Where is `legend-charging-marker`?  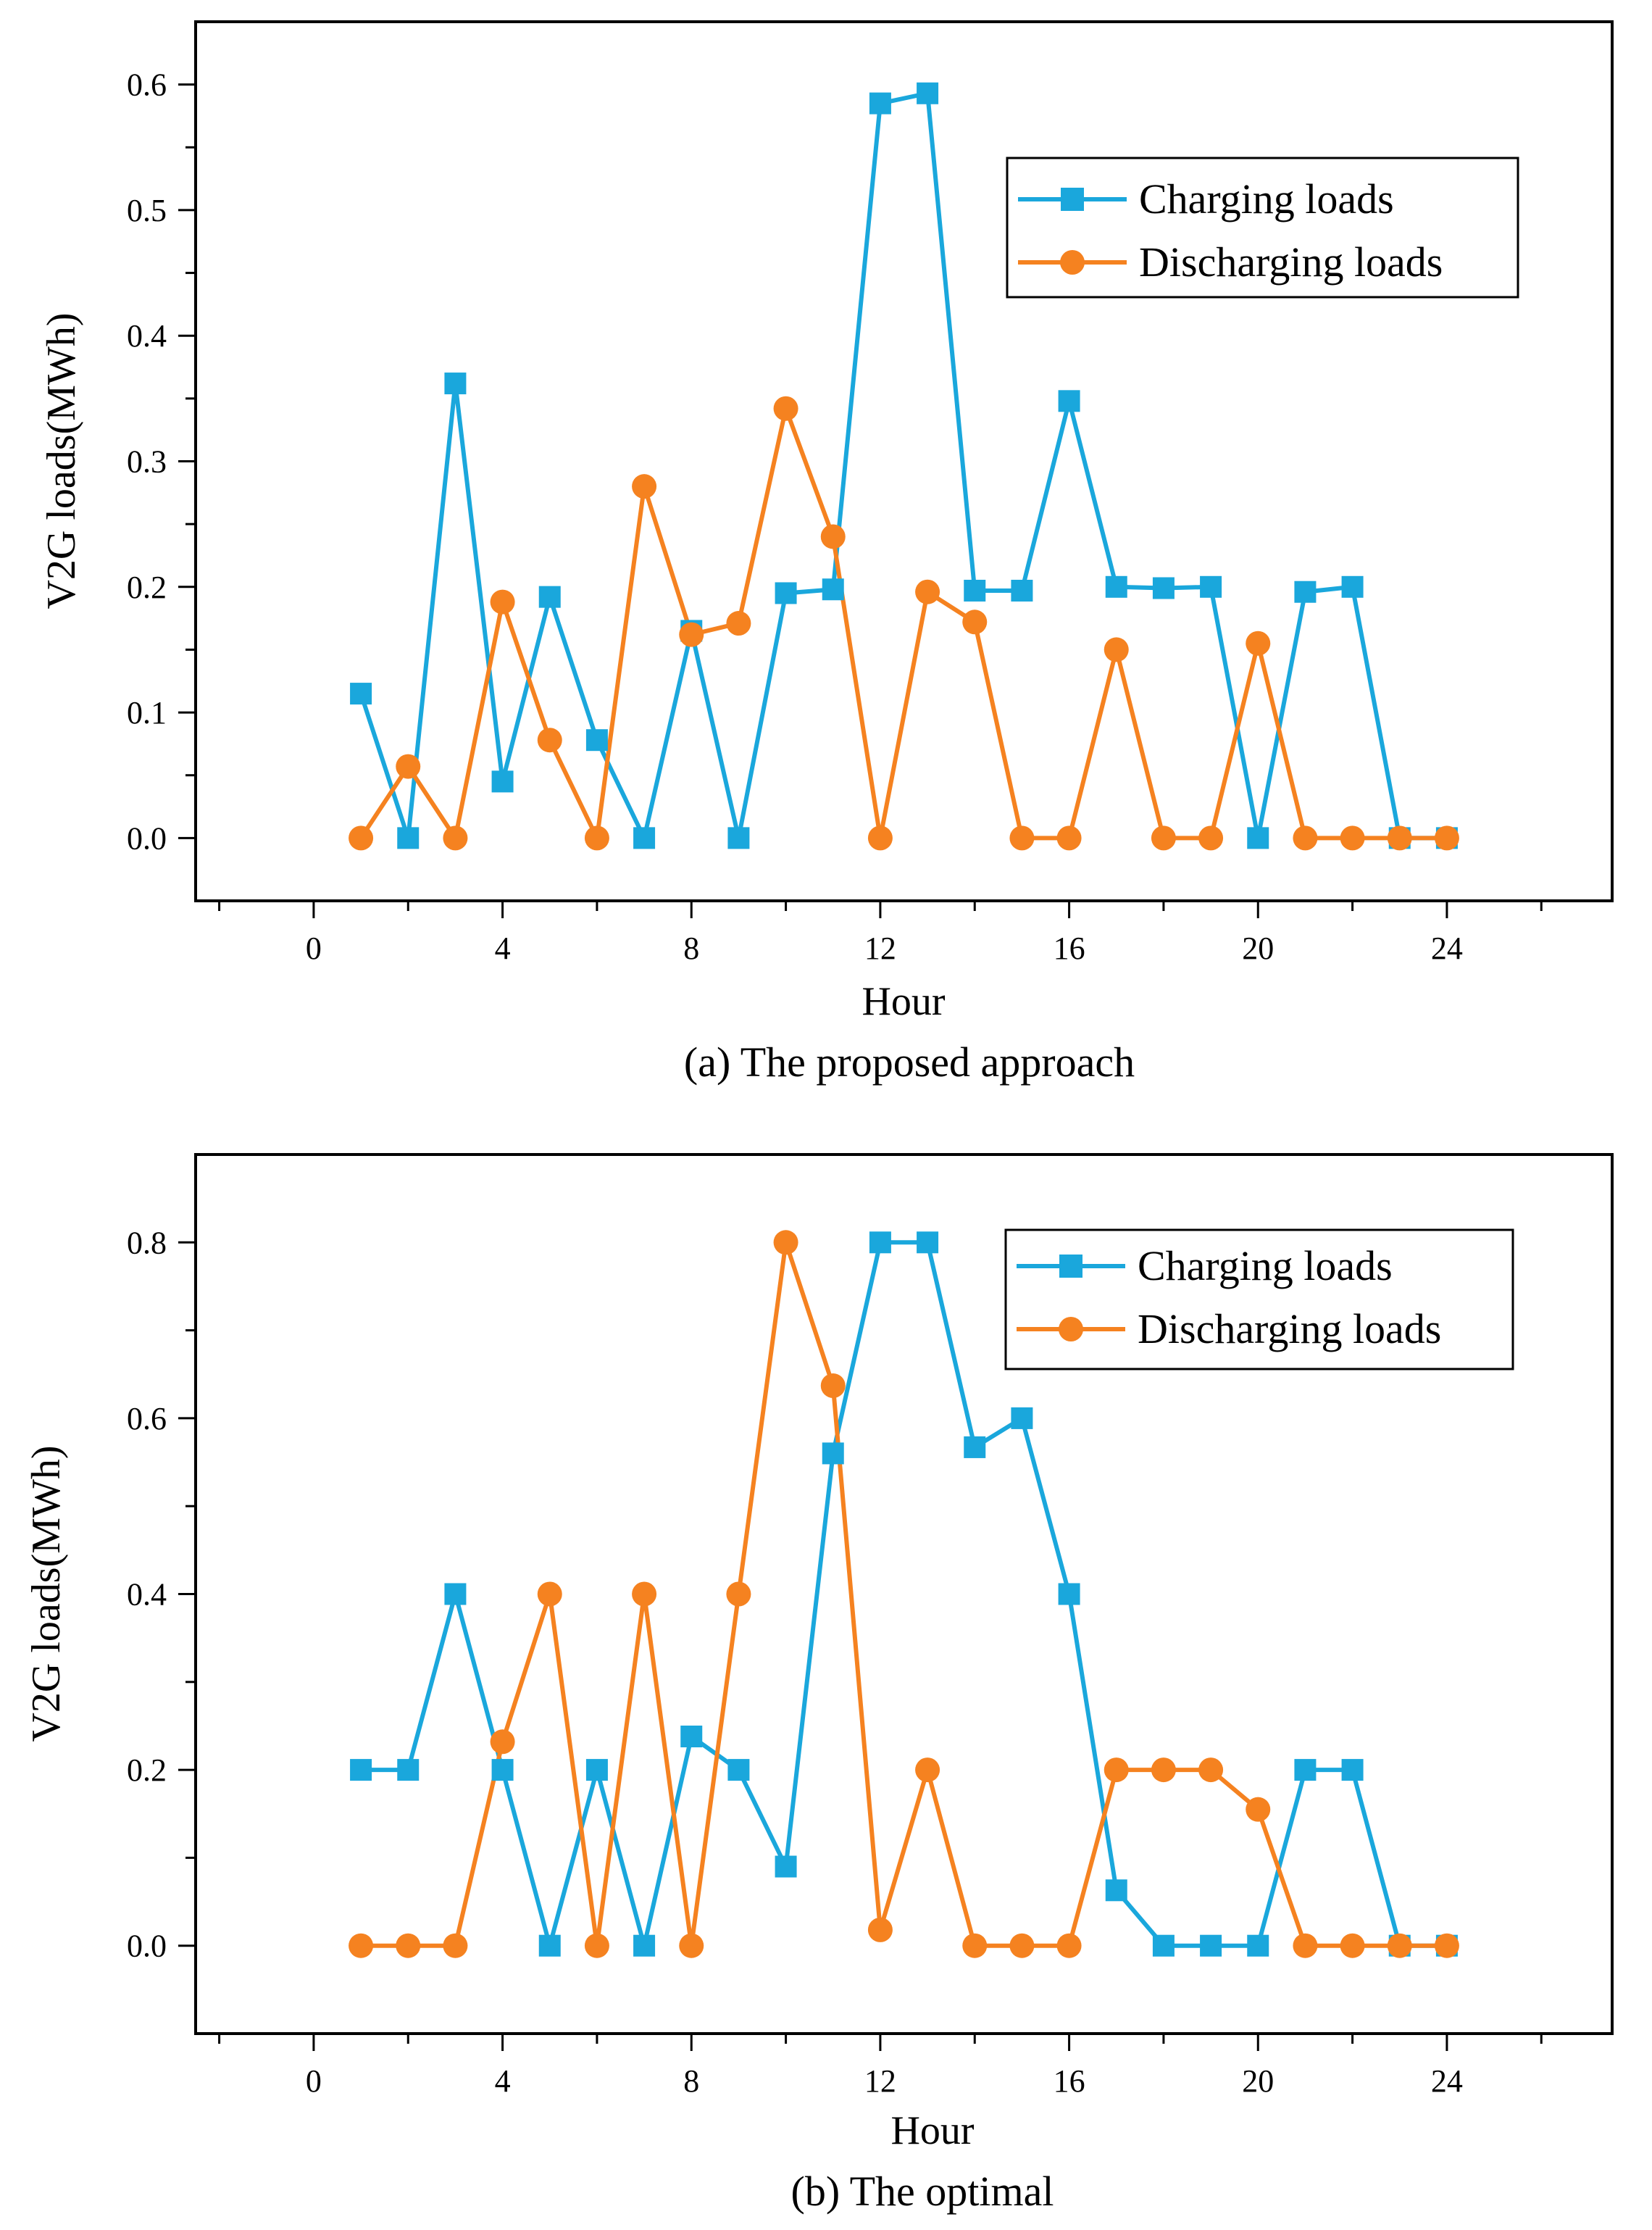
legend-charging-marker is located at coordinates (1072, 199).